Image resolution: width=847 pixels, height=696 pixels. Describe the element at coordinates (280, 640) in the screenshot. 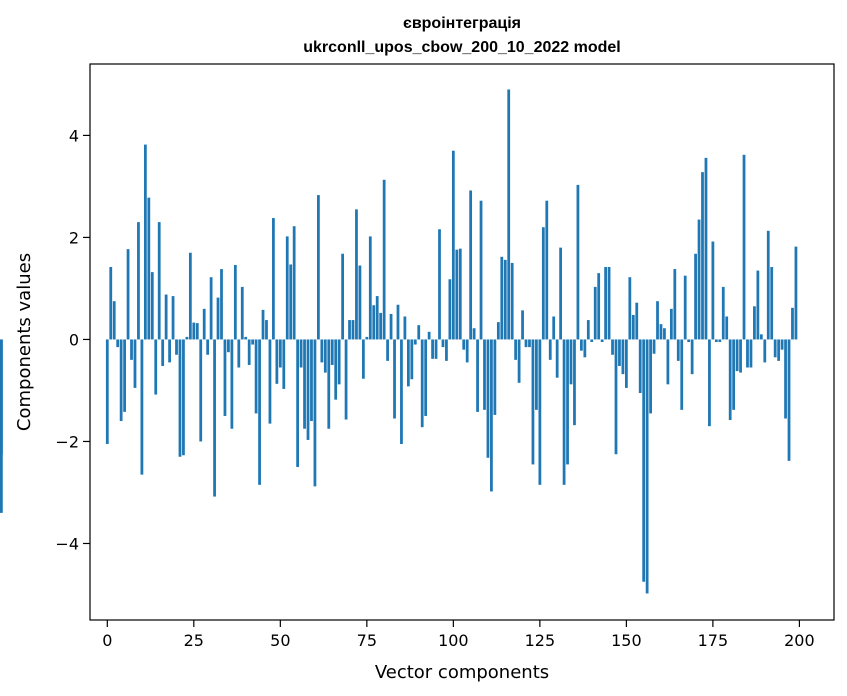

I see `x-tick-label: 50` at that location.